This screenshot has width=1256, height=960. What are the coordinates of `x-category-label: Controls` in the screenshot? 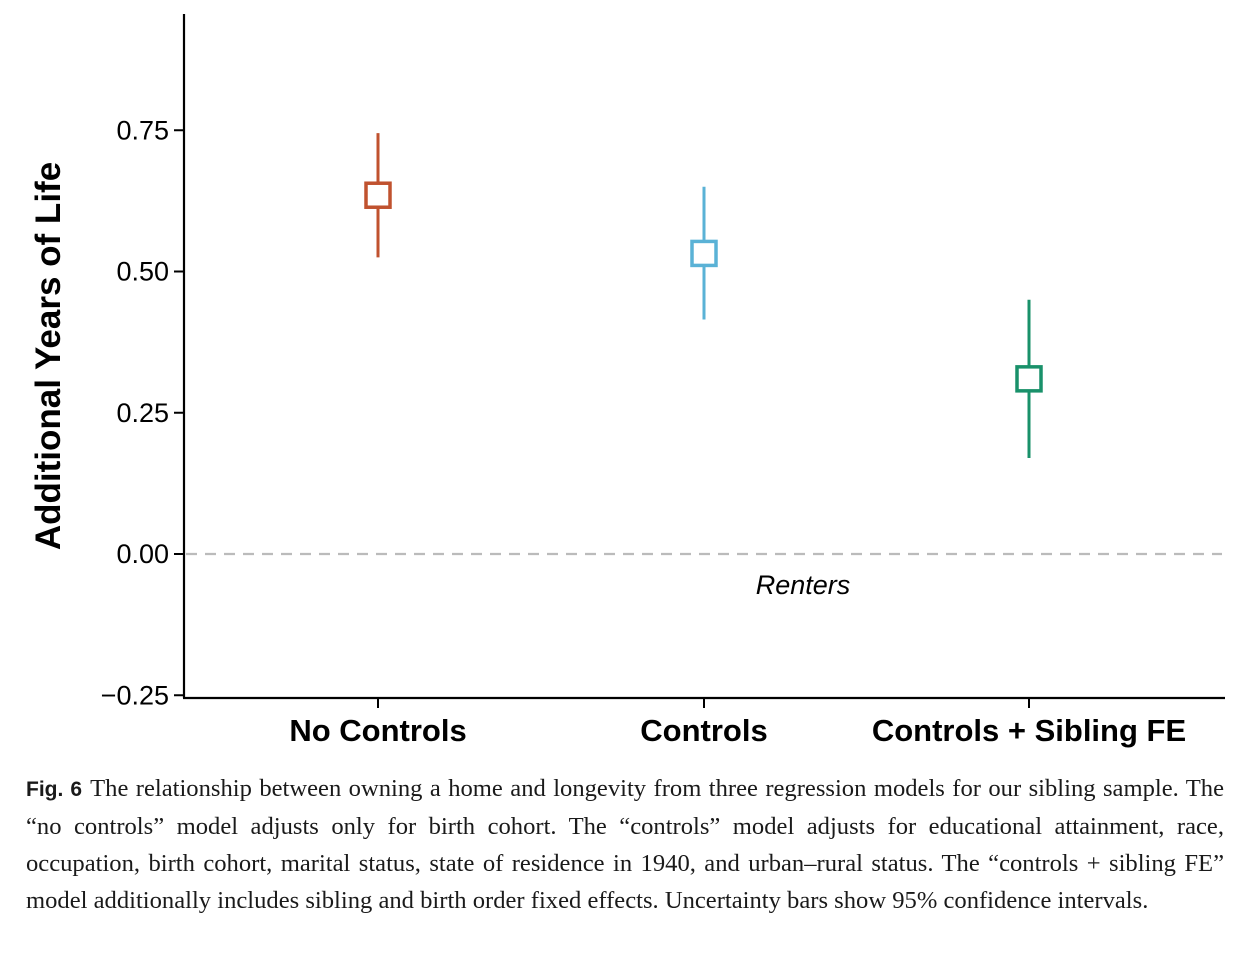 It's located at (703, 730).